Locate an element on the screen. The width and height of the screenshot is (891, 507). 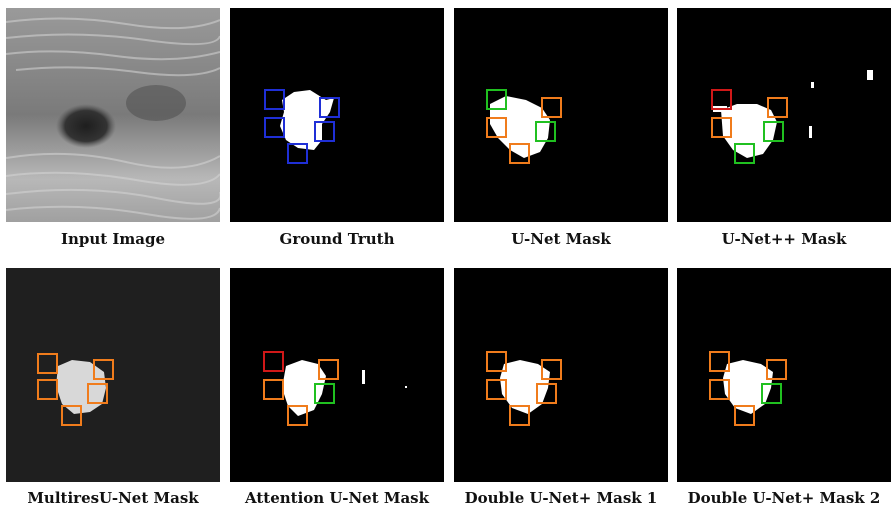
input-image-panel is located at coordinates (113, 115).